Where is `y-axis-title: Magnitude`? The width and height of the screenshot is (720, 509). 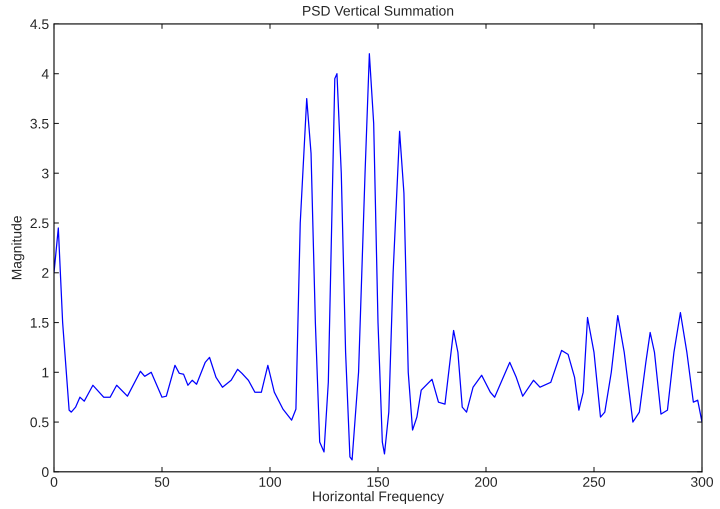
y-axis-title: Magnitude is located at coordinates (17, 248).